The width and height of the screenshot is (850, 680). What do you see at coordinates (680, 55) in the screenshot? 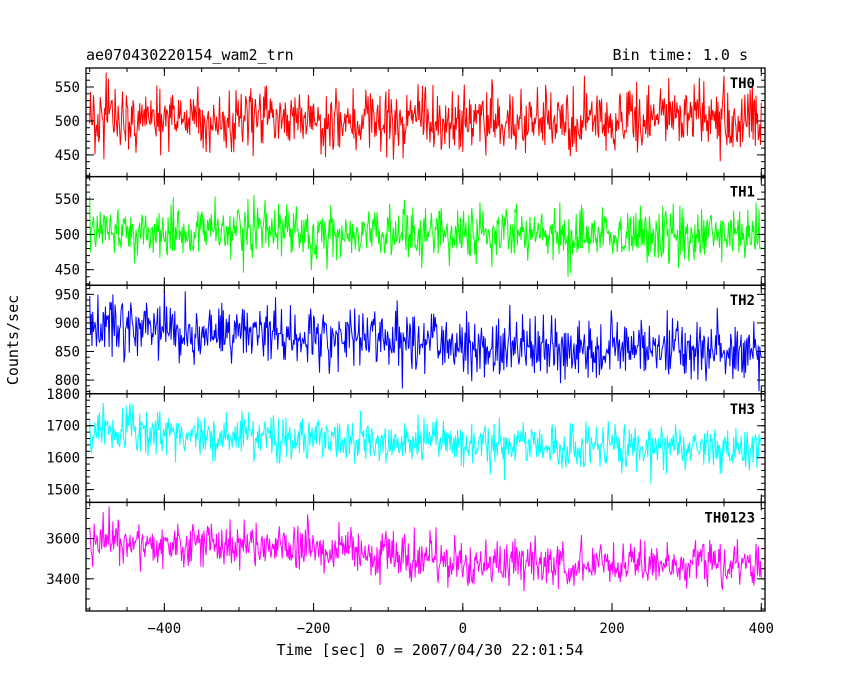
I see `bin-time-label: Bin time: 1.0 s` at bounding box center [680, 55].